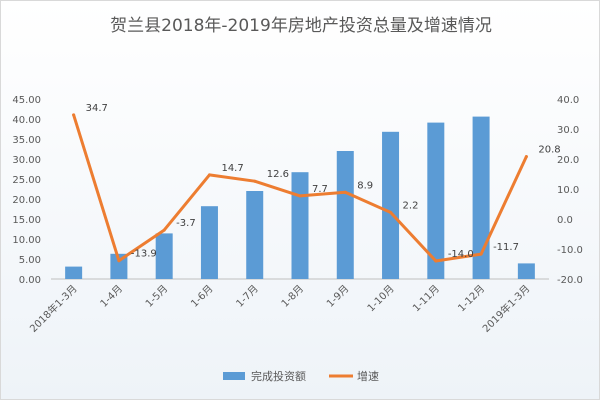 The width and height of the screenshot is (600, 401). Describe the element at coordinates (111, 296) in the screenshot. I see `x-tick-label: 1-4月` at that location.